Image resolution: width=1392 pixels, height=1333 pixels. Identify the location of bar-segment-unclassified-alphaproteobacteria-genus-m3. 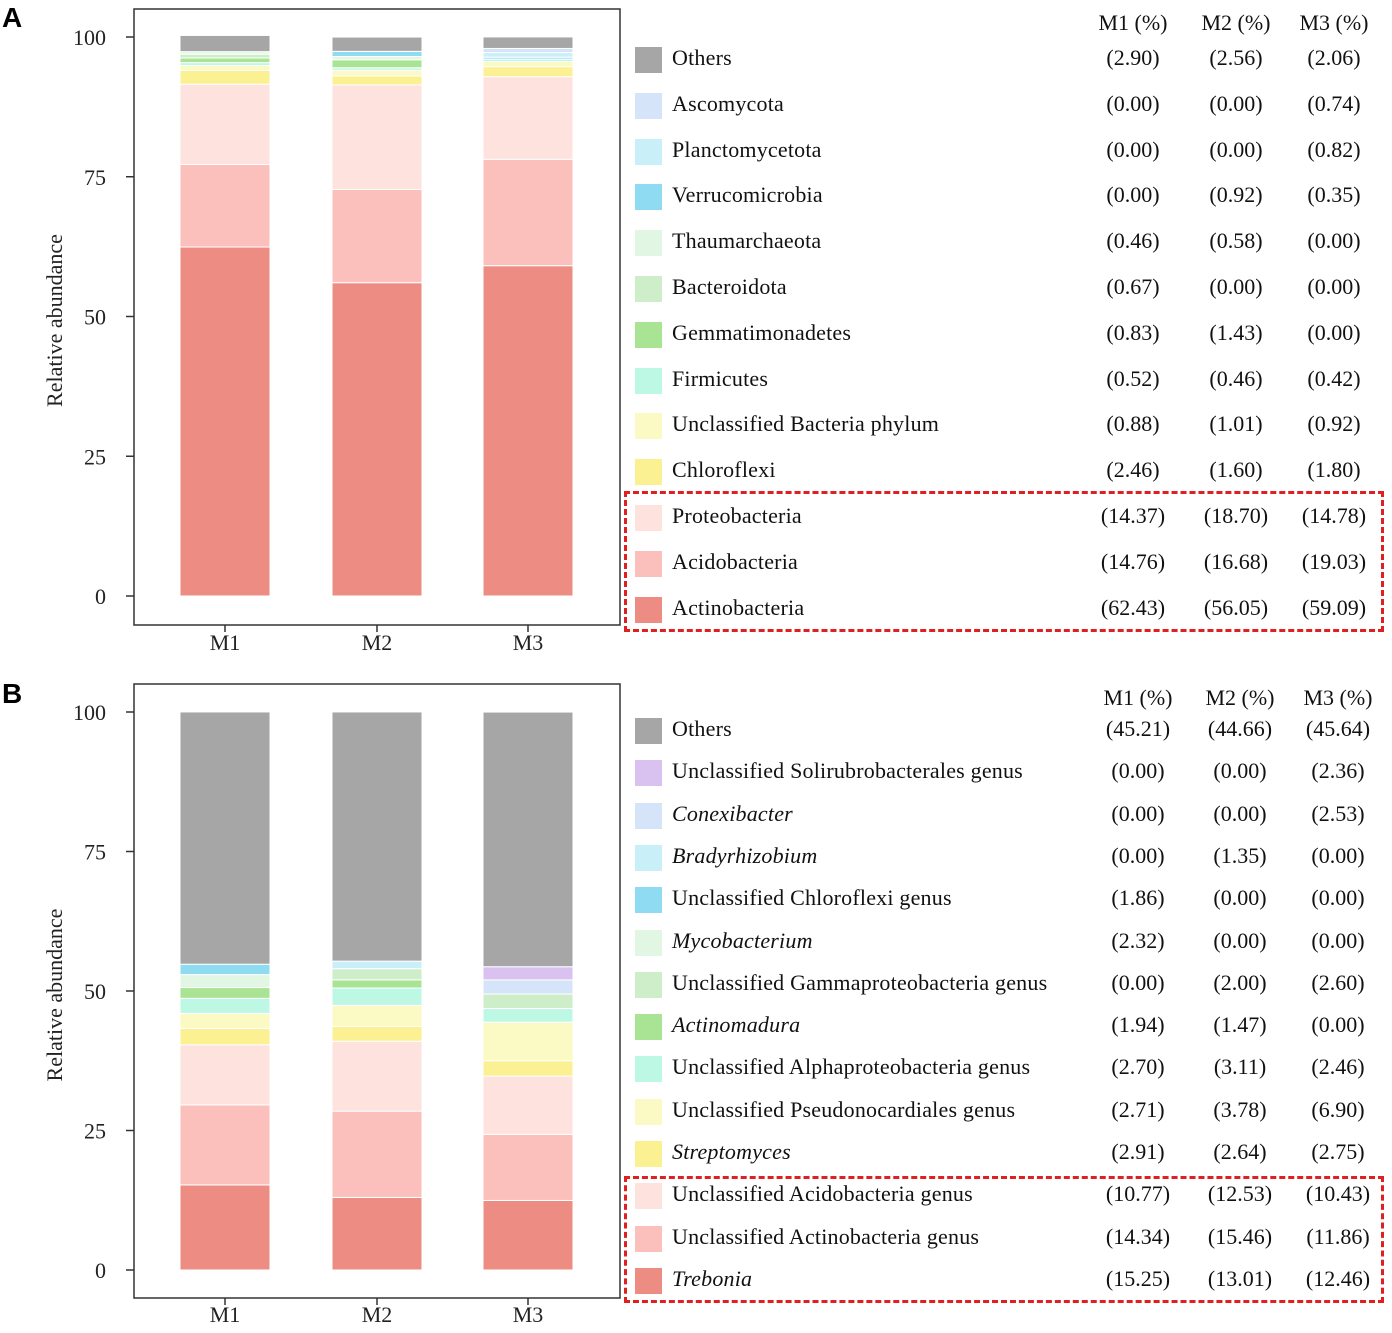
(528, 1015).